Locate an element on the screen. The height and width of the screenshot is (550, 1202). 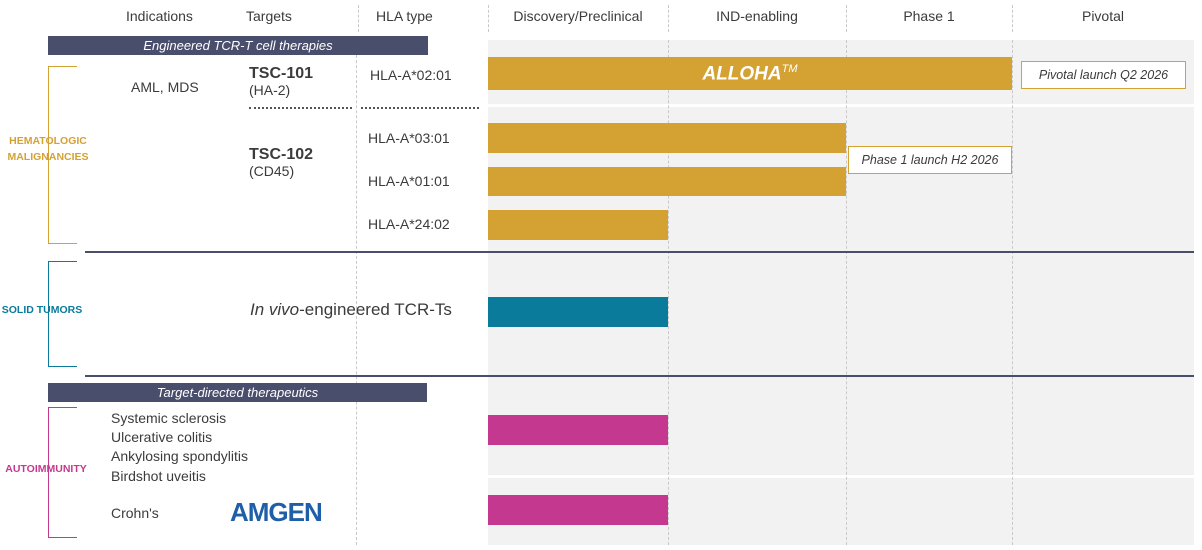
hla-type: HLA-A*03:01 is located at coordinates (409, 138).